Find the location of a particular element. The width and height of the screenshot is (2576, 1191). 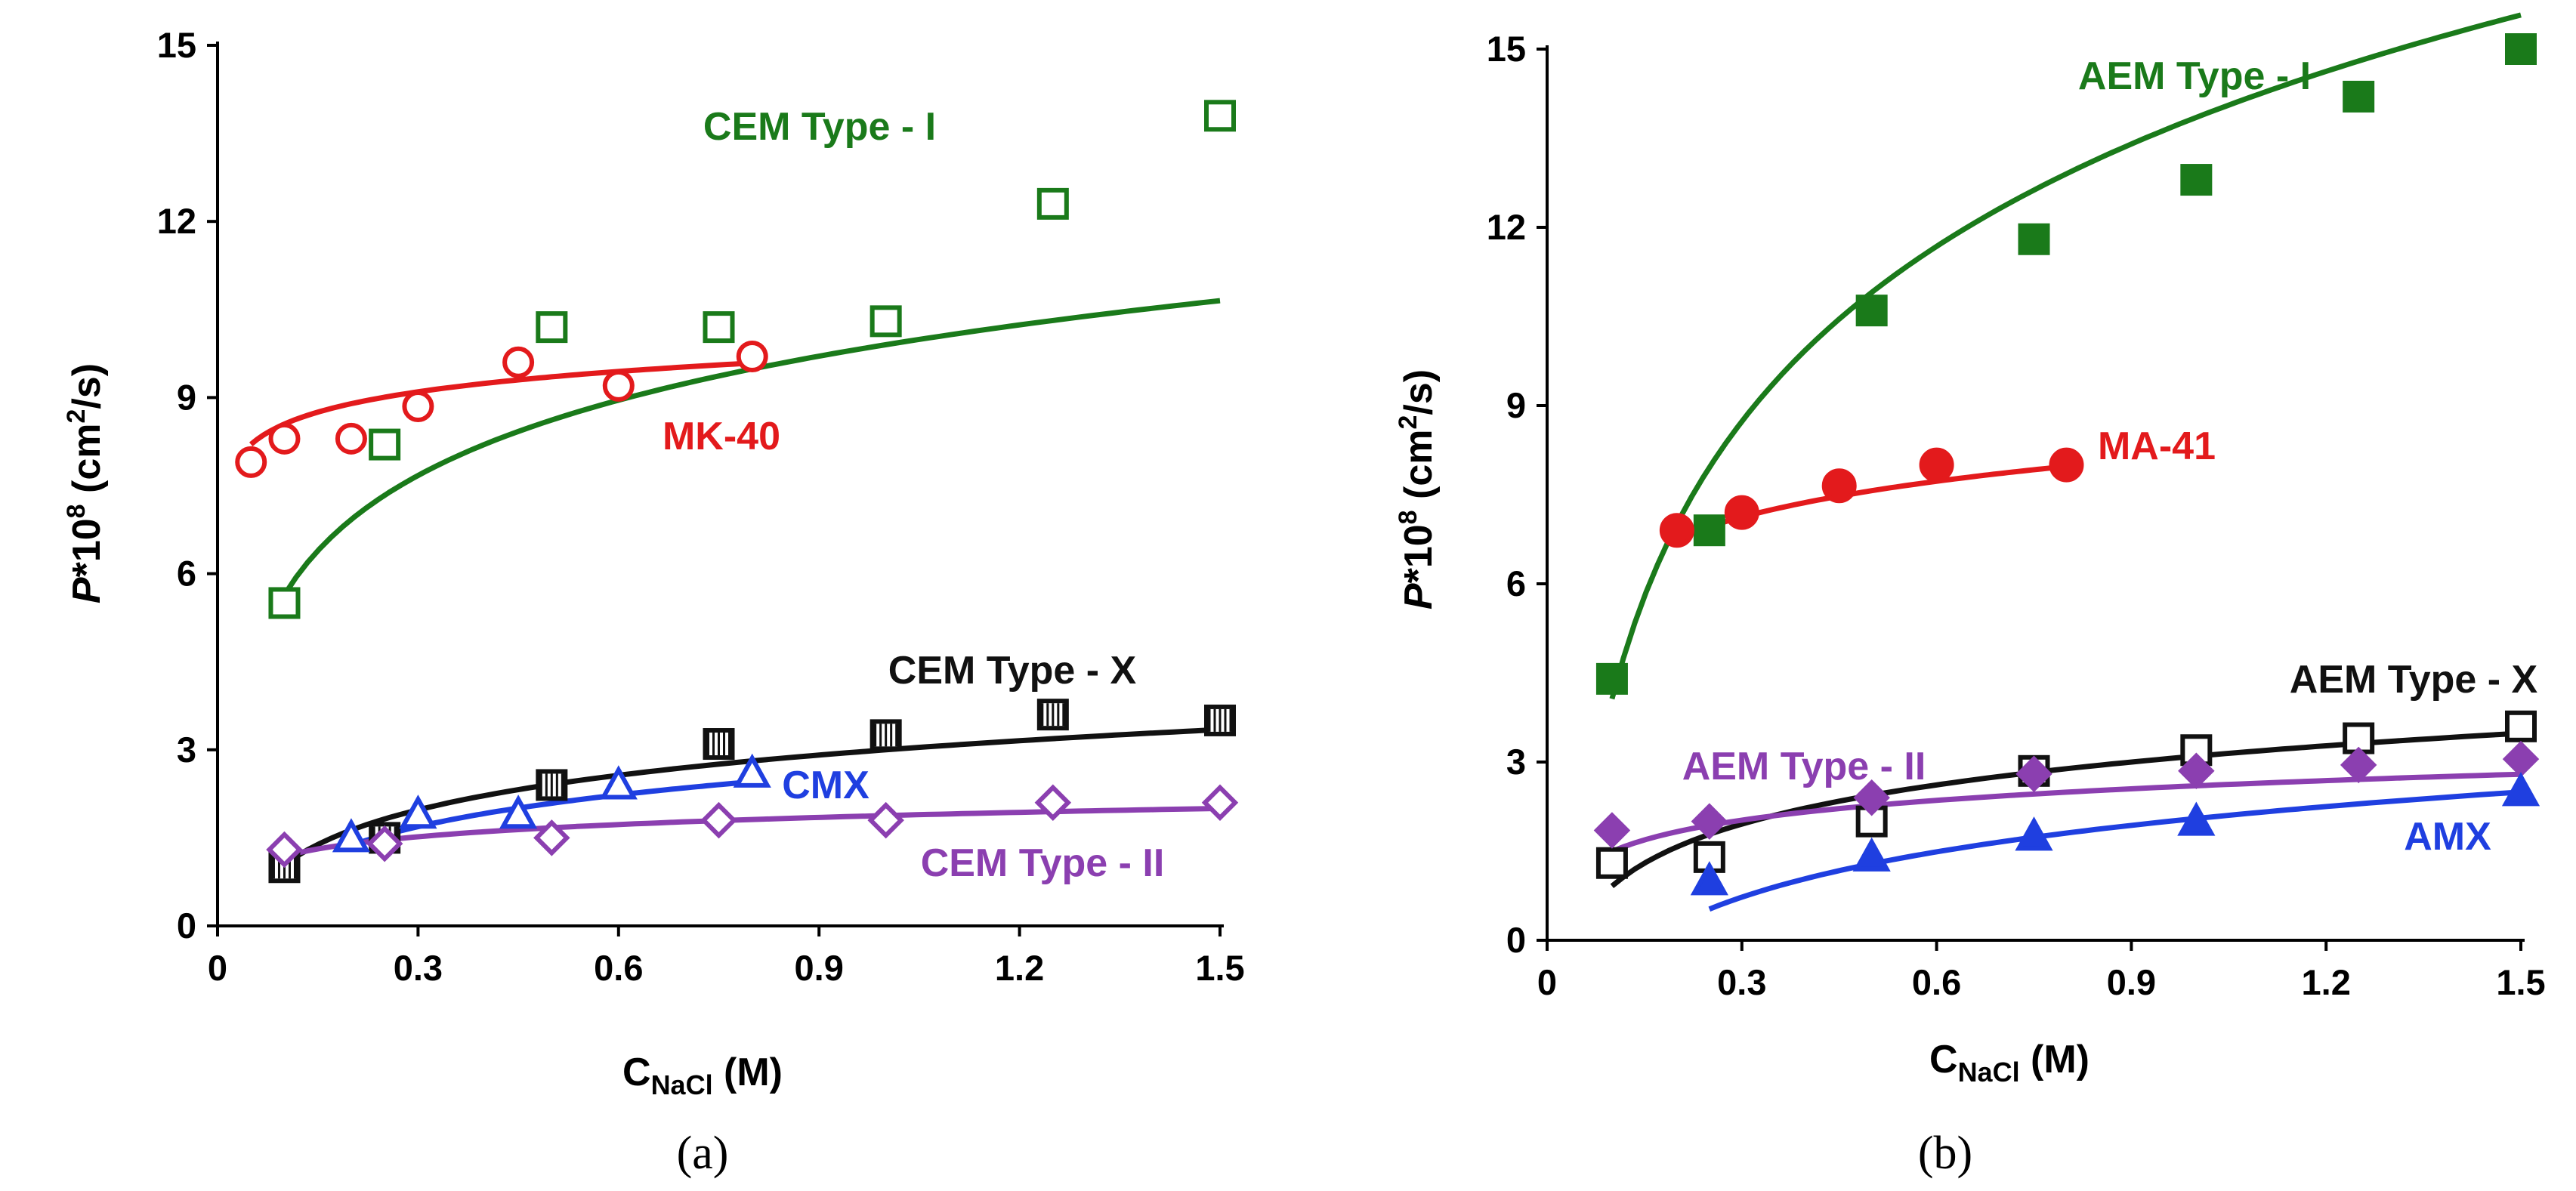

panel-a-label-cem-type-i: CEM Type - I is located at coordinates (819, 127).